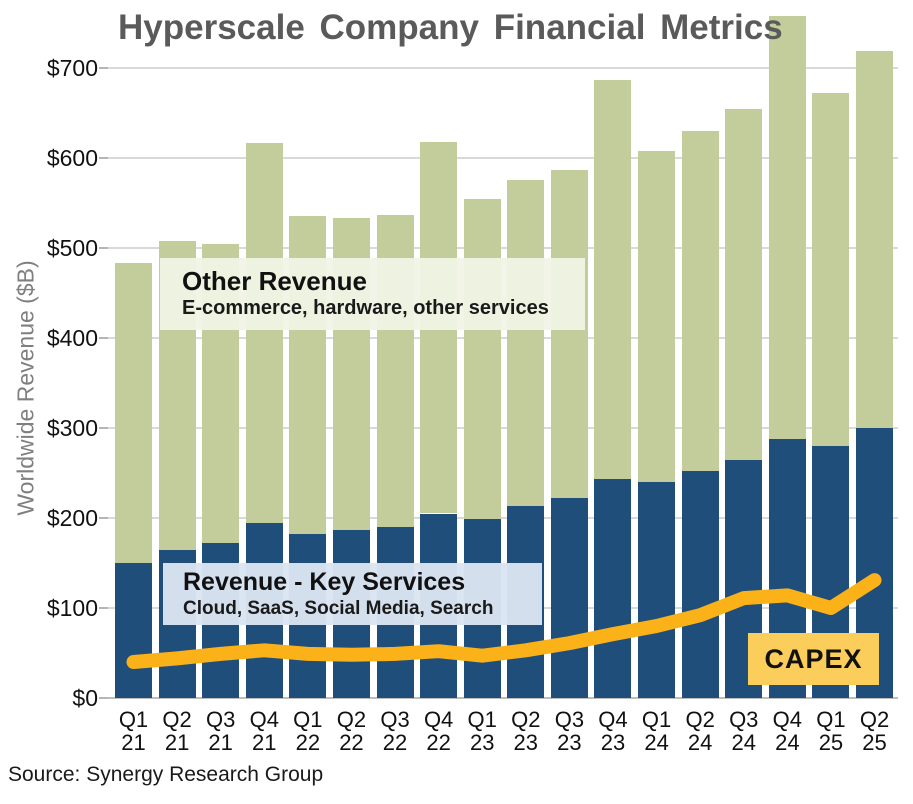 The width and height of the screenshot is (913, 804). I want to click on y-tick-label: $600, so click(72, 158).